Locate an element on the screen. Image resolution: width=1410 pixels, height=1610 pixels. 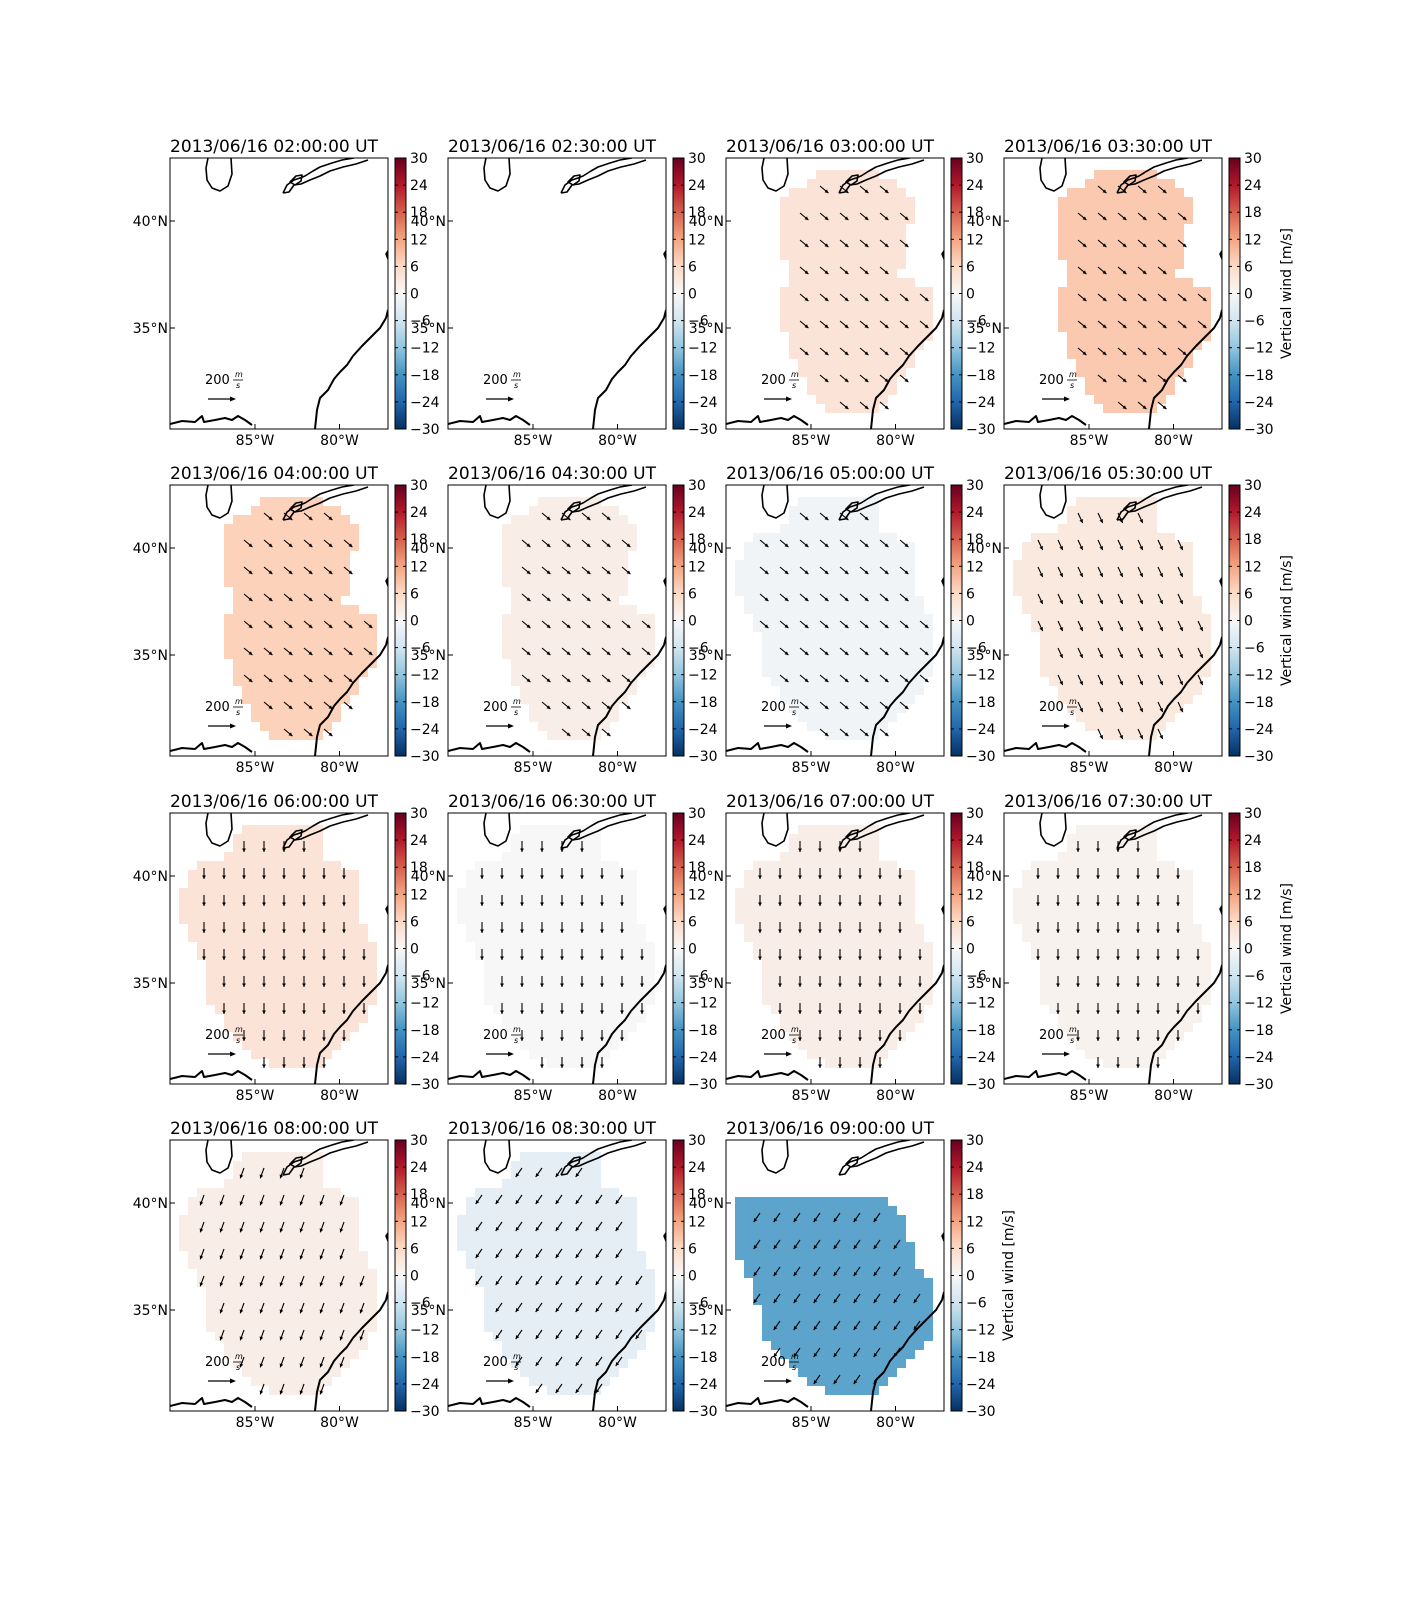
reference-arrow-label: 200 is located at coordinates (495, 380).